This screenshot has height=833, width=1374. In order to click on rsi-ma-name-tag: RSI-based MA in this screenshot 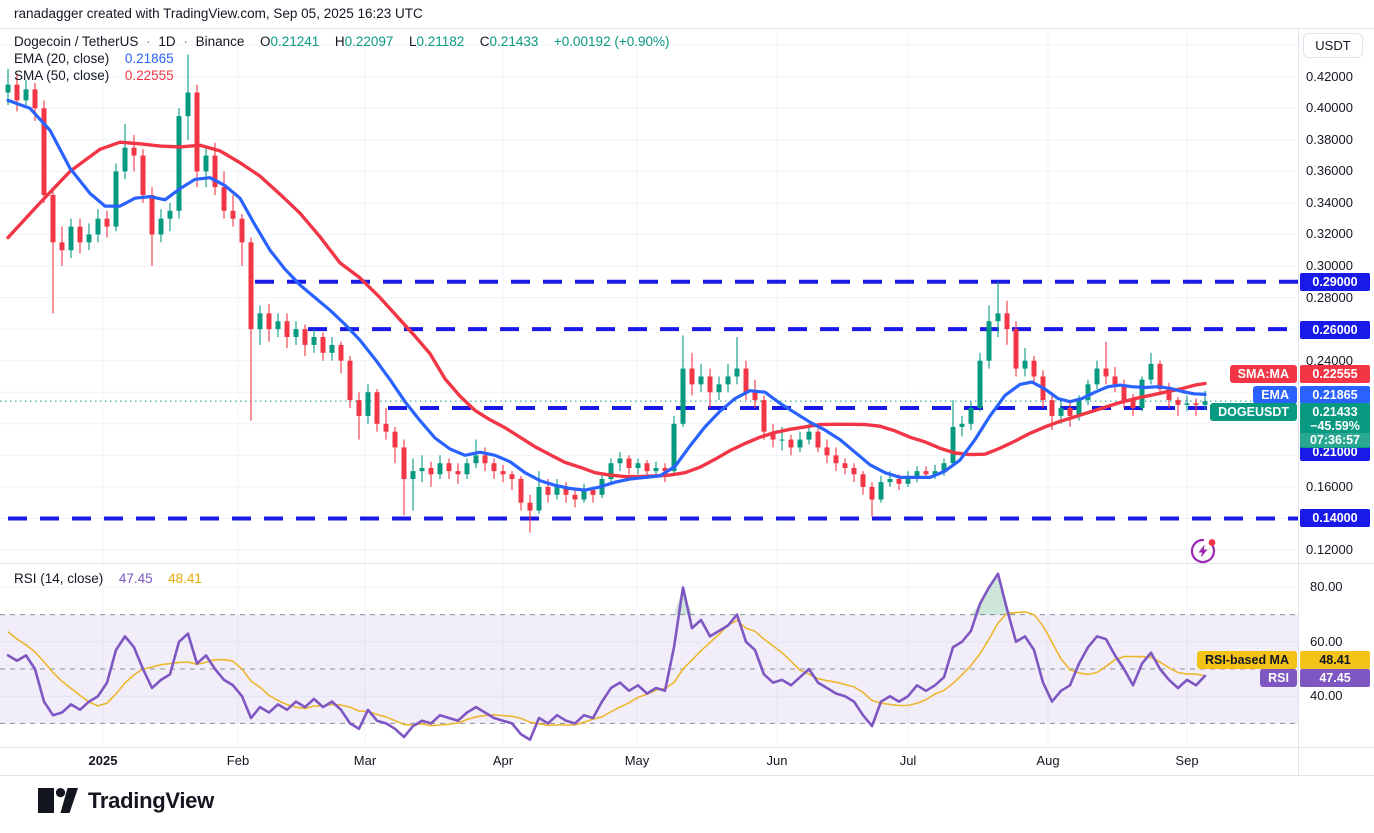, I will do `click(1246, 660)`.